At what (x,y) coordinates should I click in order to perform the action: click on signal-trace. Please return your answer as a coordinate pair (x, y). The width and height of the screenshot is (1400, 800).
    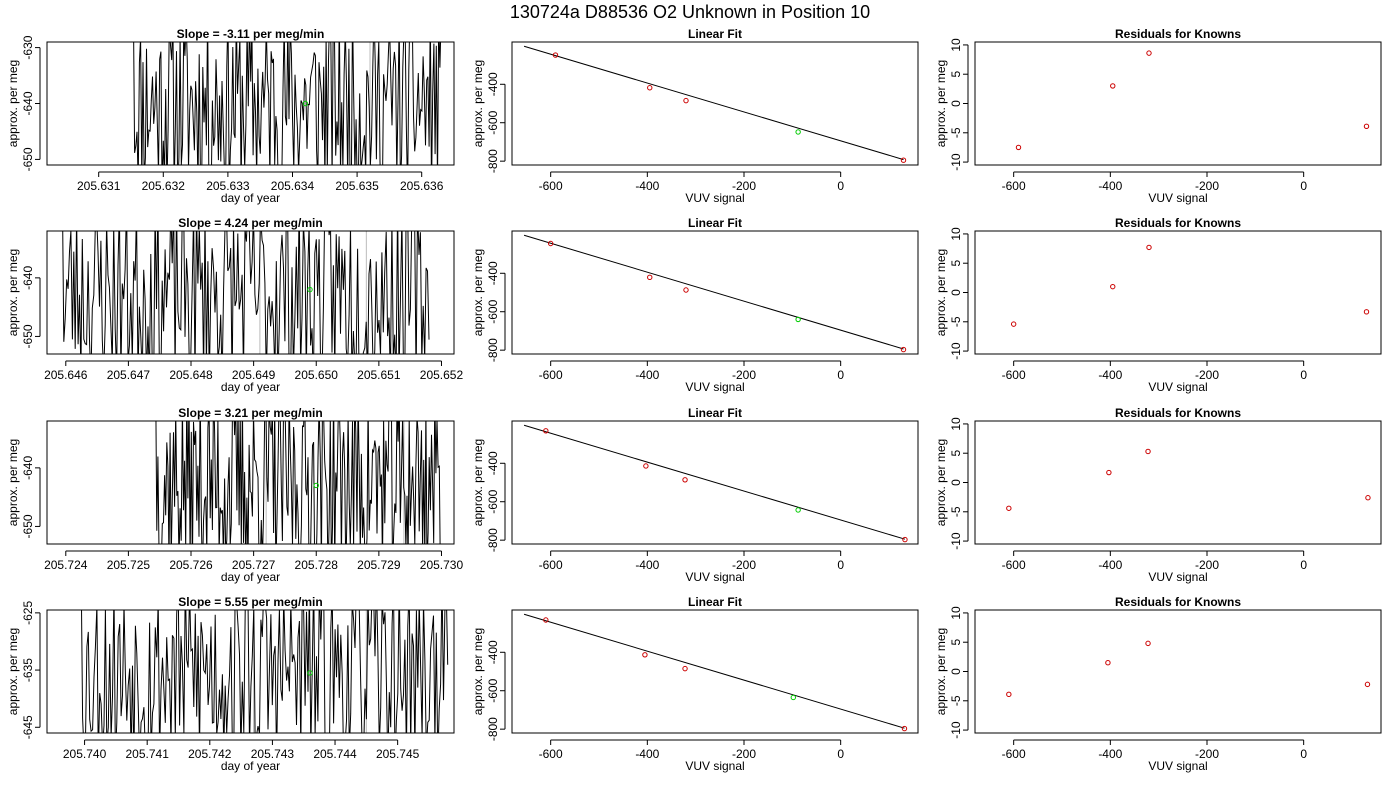
    Looking at the image, I should click on (246, 292).